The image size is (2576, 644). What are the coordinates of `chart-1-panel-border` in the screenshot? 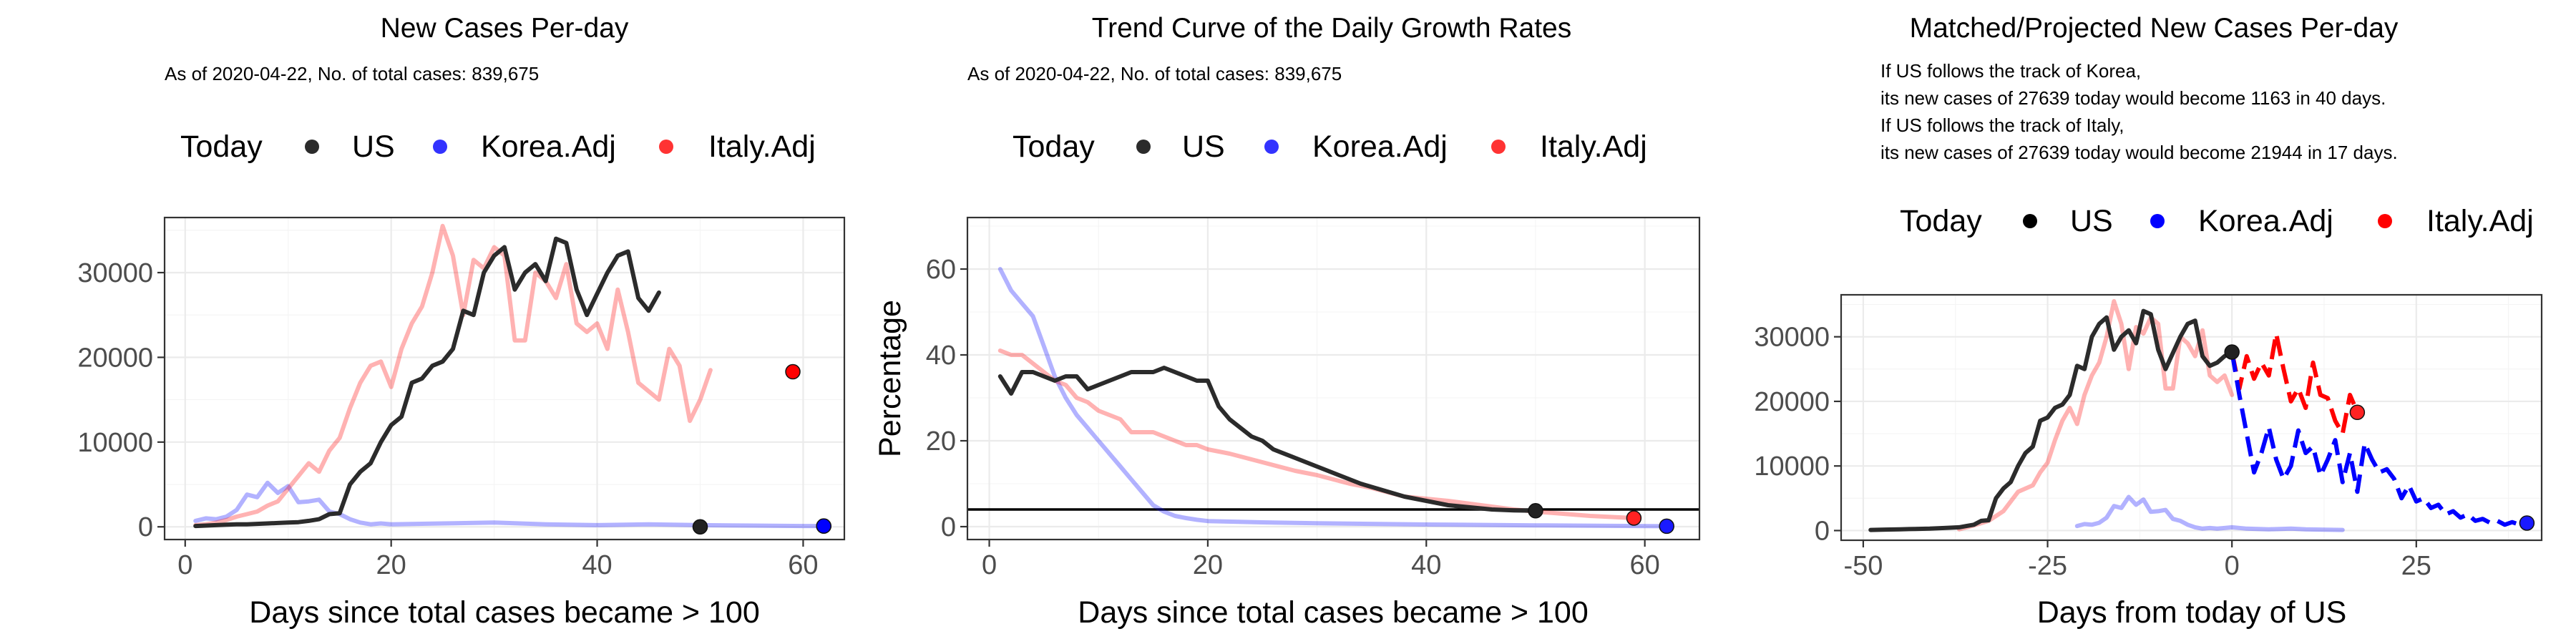 It's located at (504, 378).